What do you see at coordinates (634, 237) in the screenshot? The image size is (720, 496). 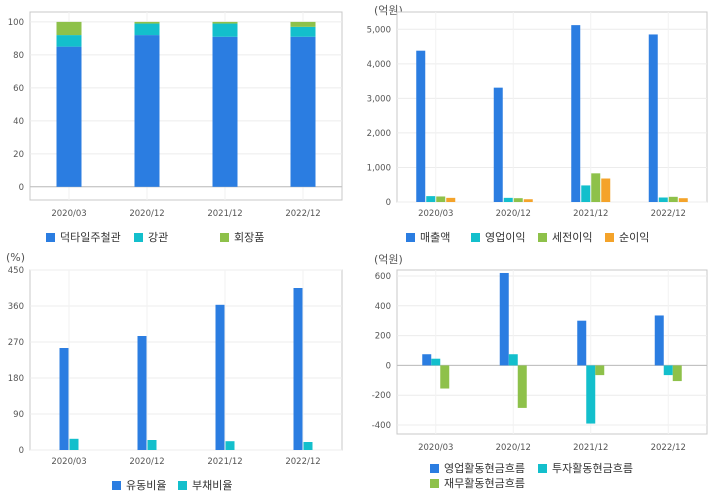 I see `legend-label: 순이익` at bounding box center [634, 237].